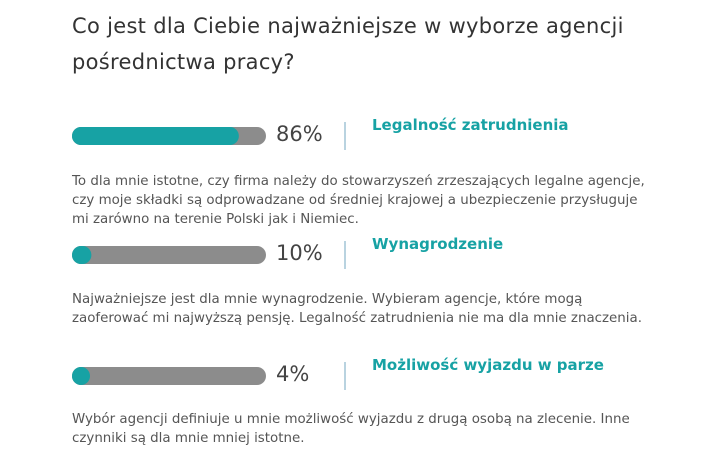  I want to click on value-label: 10%, so click(299, 253).